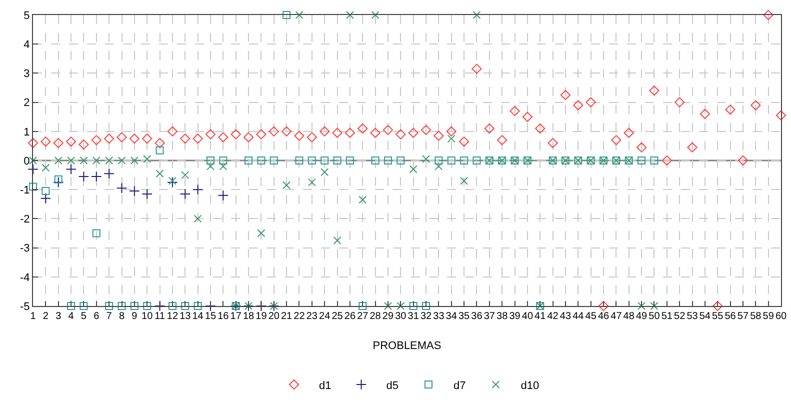  I want to click on x-axis-title: PROBLEMAS, so click(407, 346).